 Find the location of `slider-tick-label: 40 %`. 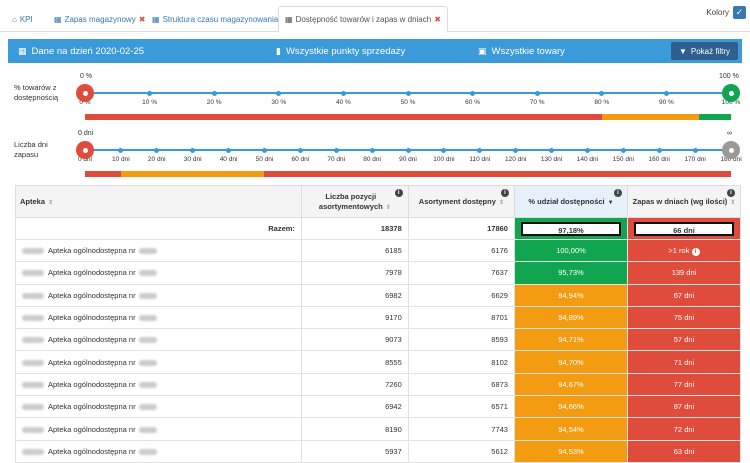

slider-tick-label: 40 % is located at coordinates (343, 102).